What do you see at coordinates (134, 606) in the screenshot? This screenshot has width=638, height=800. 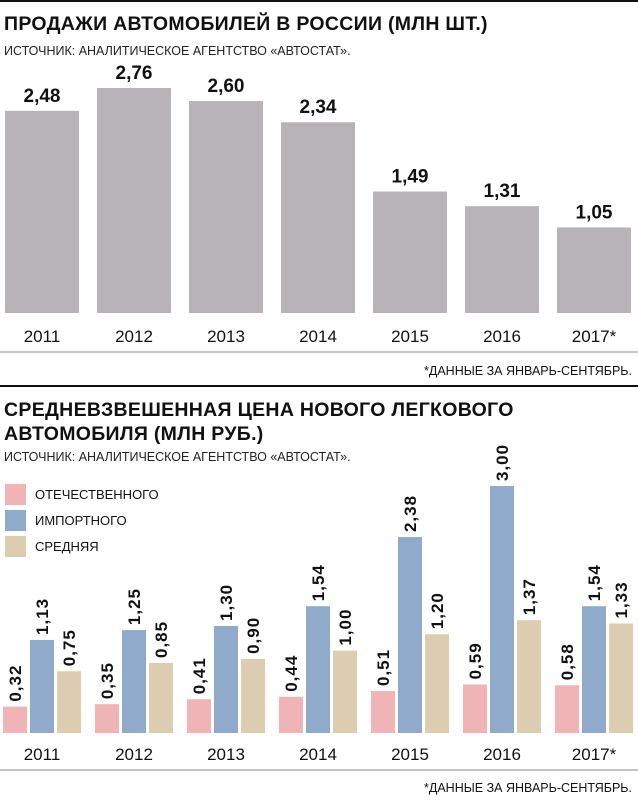 I see `value-label: 1,25` at bounding box center [134, 606].